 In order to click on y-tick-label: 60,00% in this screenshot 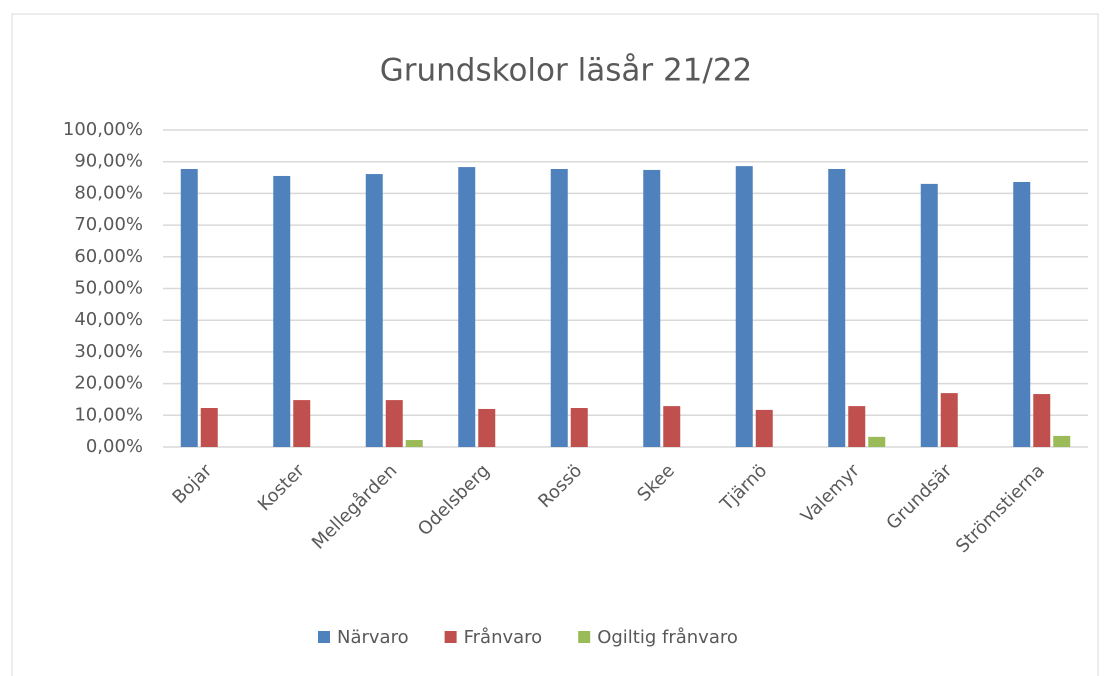, I will do `click(108, 256)`.